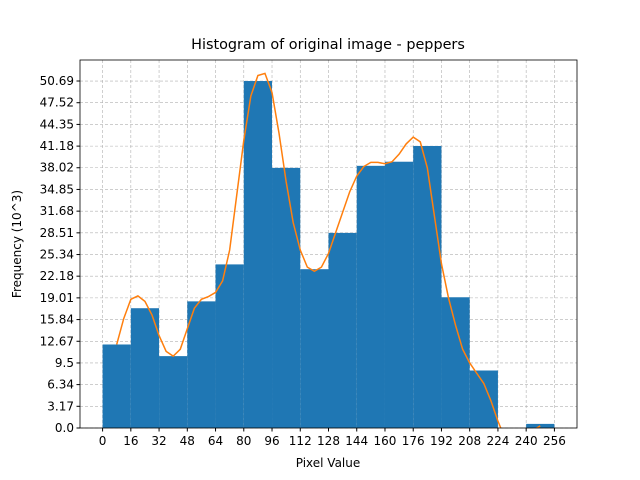  What do you see at coordinates (57, 276) in the screenshot?
I see `y-tick-label: 22.18` at bounding box center [57, 276].